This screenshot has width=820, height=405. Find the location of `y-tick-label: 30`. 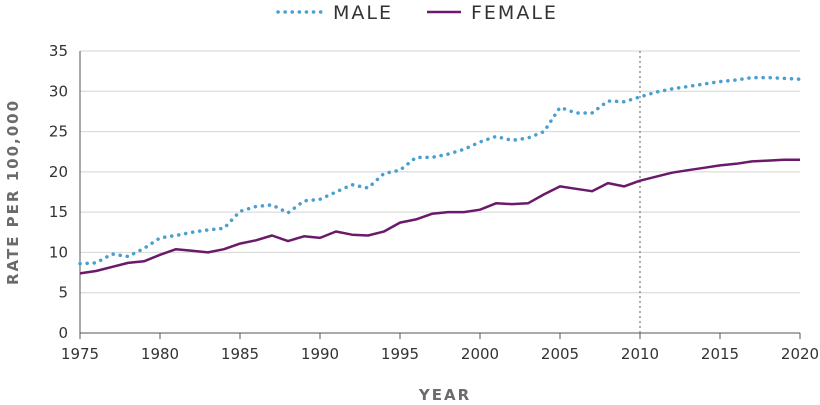

y-tick-label: 30 is located at coordinates (58, 91).